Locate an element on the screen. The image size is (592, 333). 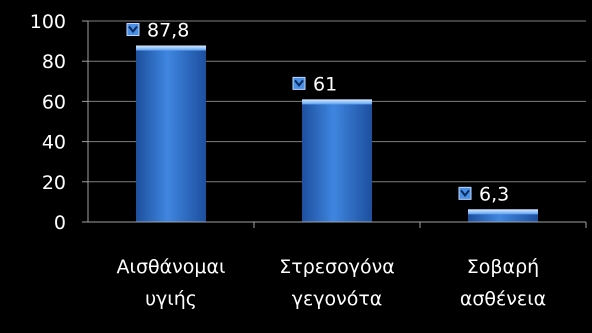
value-label: 6,3 is located at coordinates (494, 194).